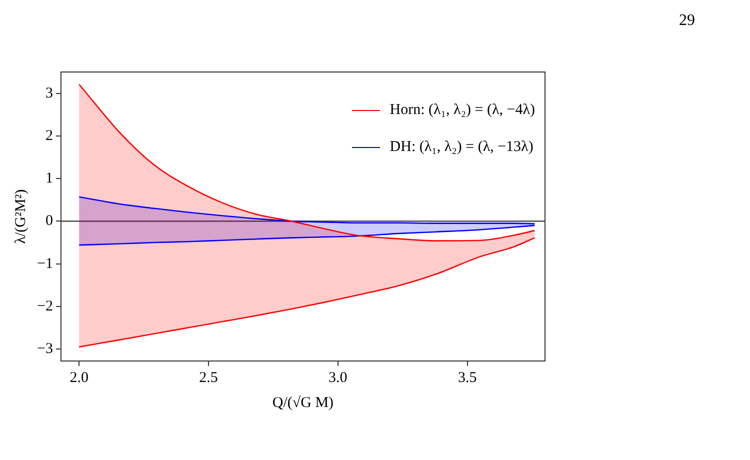 The width and height of the screenshot is (750, 460). I want to click on x-axis-title: Q/(√G M), so click(303, 402).